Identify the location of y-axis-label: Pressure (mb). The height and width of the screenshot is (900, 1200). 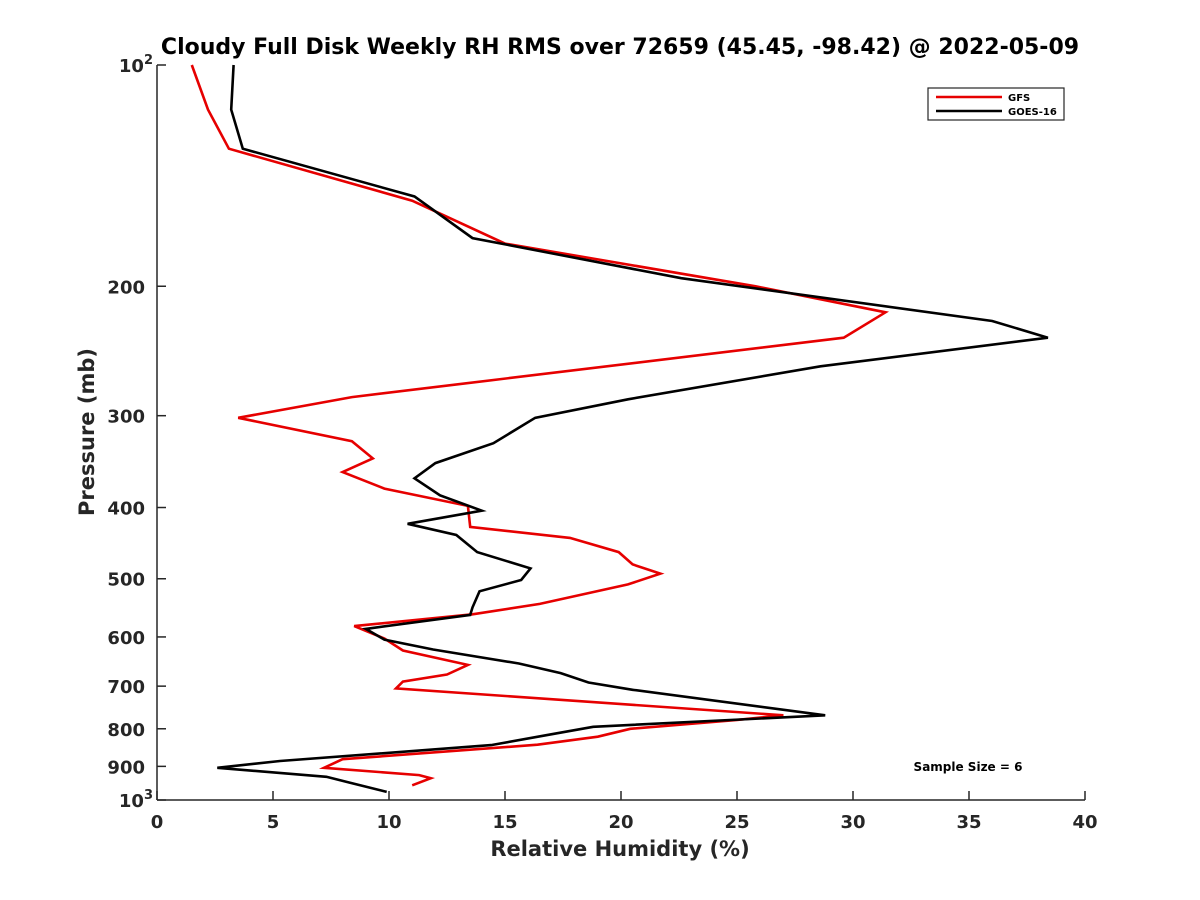
(87, 432).